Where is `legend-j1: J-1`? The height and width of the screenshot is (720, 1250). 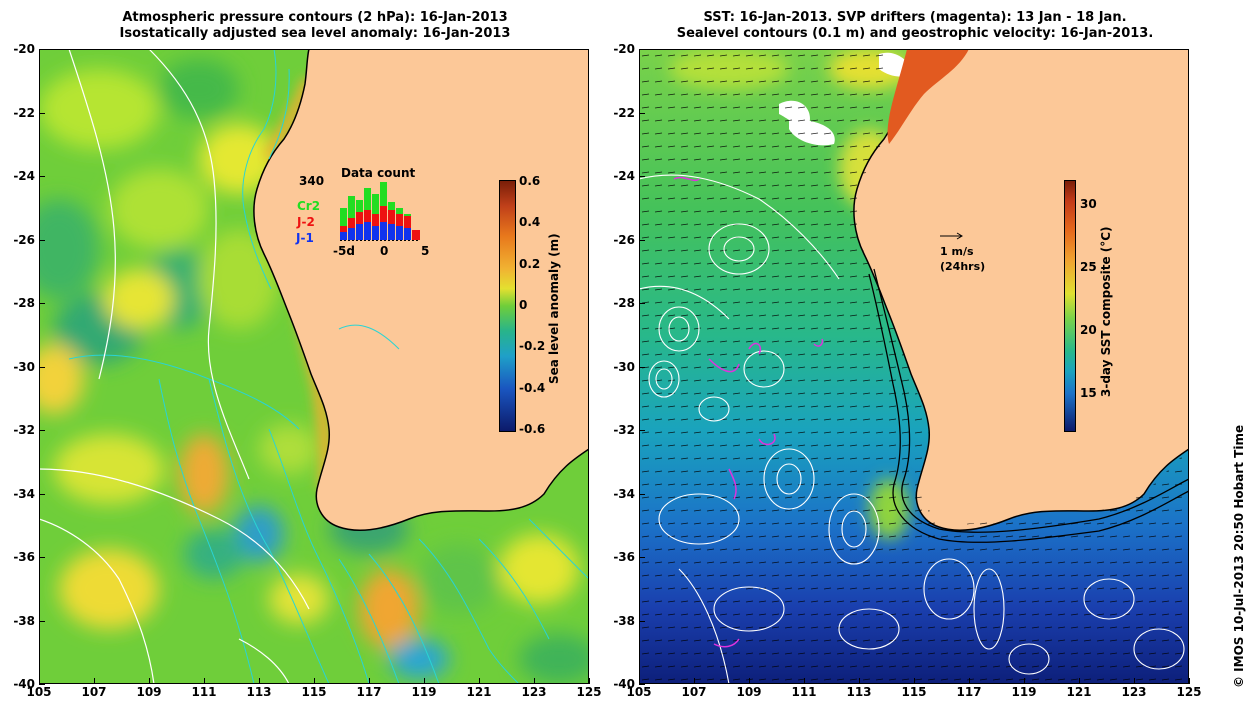
legend-j1: J-1 is located at coordinates (305, 238).